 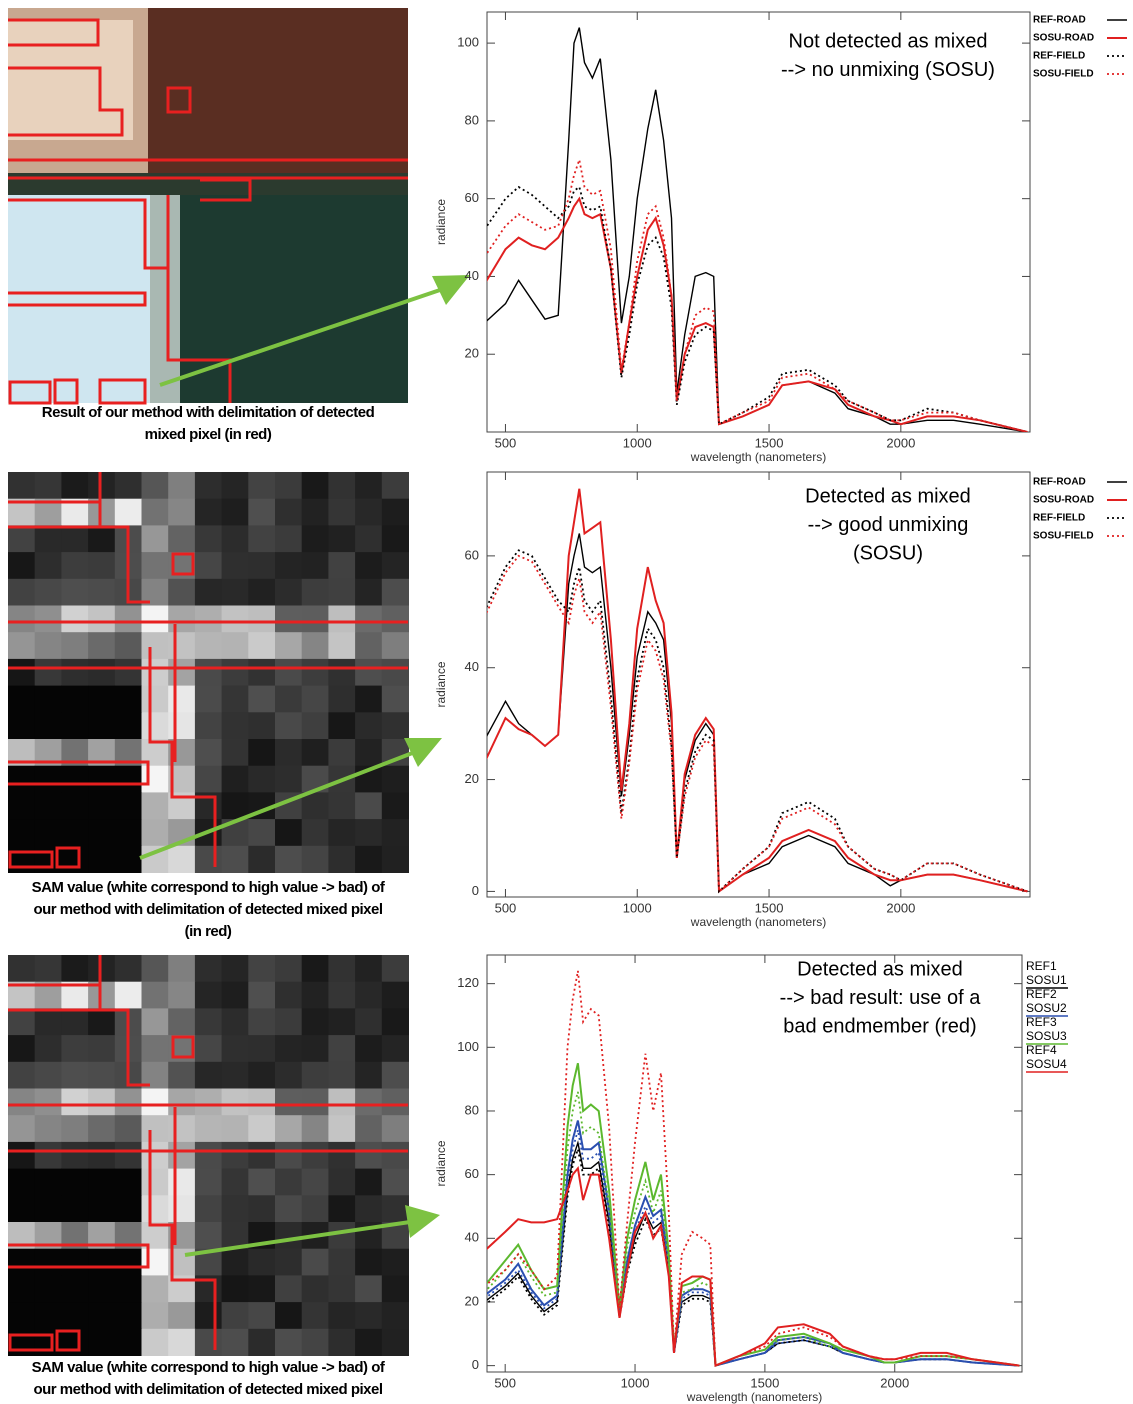 I want to click on legend-label: SOSU-ROAD, so click(x=1063, y=500).